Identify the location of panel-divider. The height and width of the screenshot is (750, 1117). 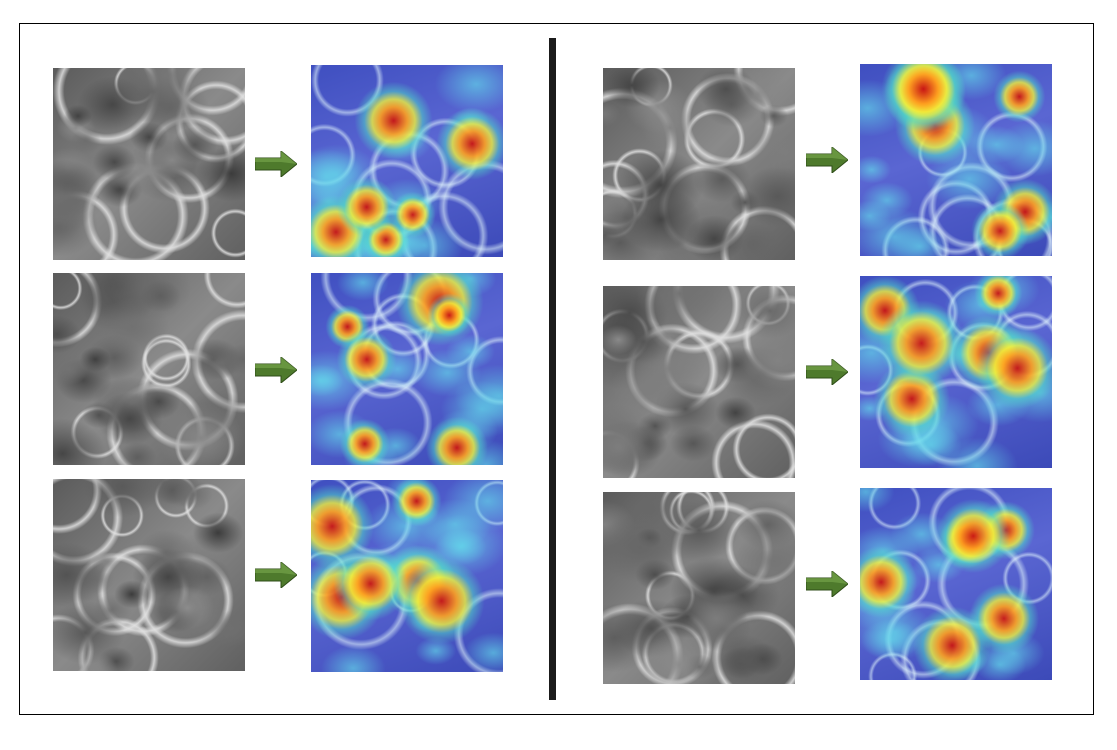
(552, 369).